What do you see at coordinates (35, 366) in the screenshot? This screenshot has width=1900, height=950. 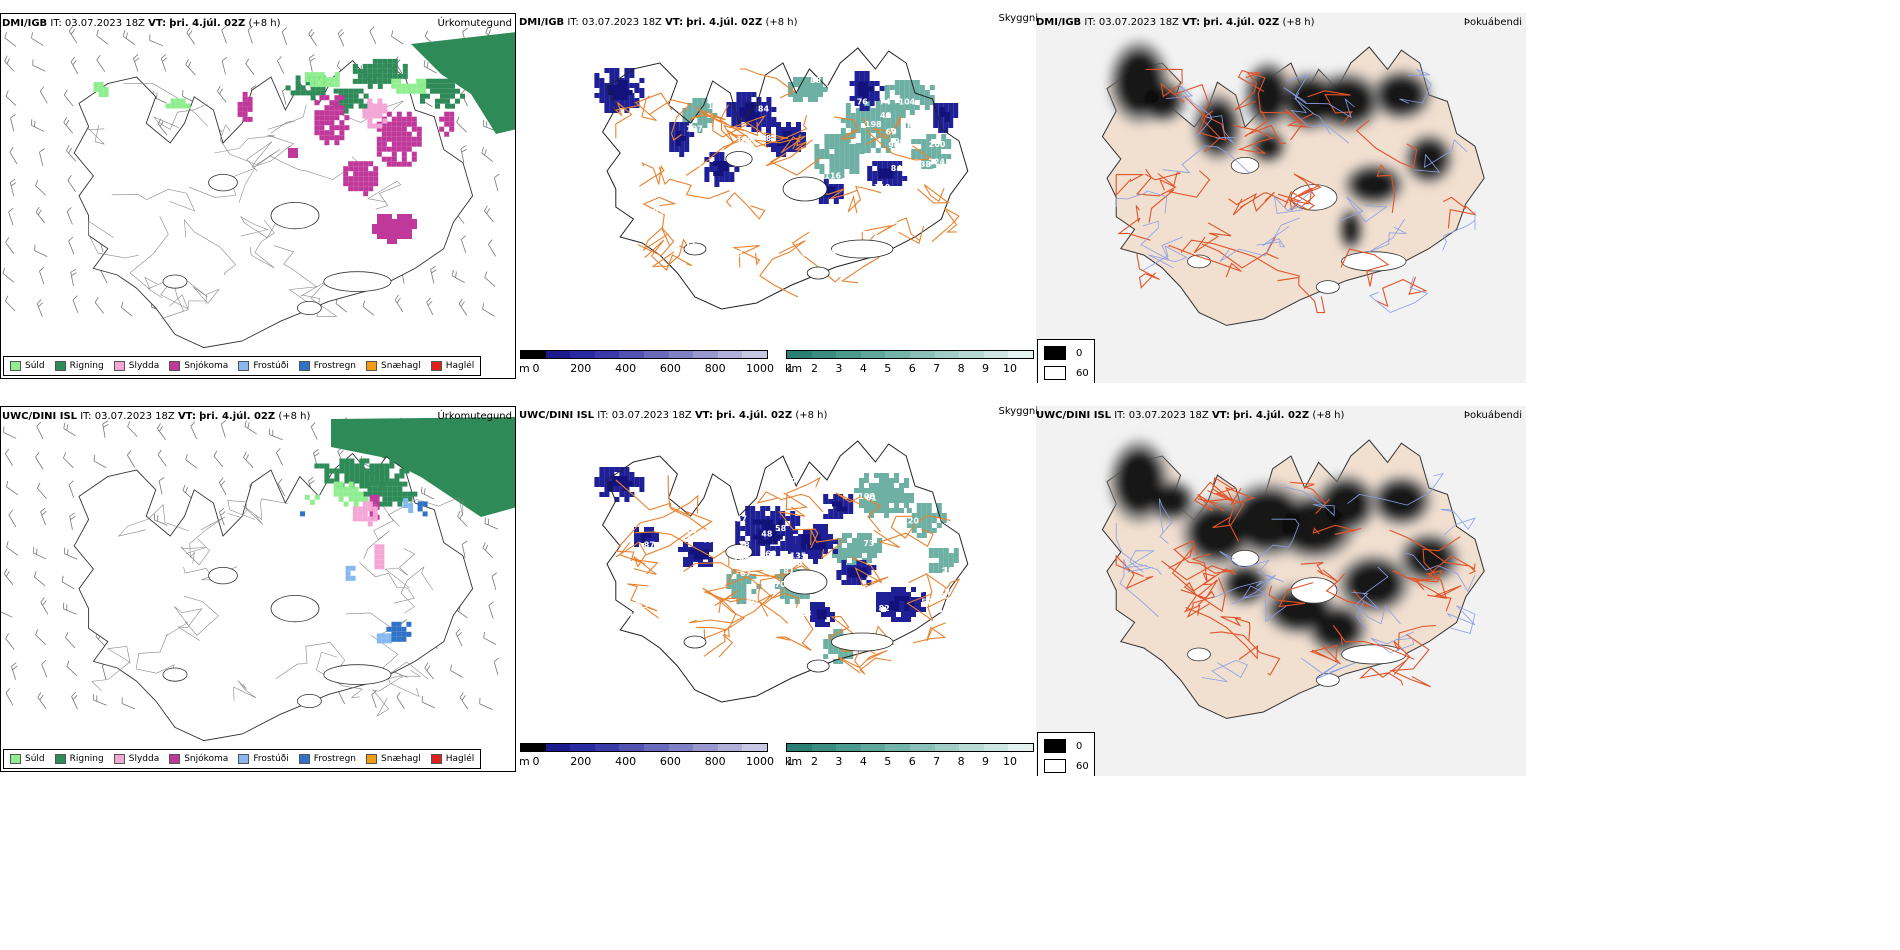 I see `legend-label: Súld` at bounding box center [35, 366].